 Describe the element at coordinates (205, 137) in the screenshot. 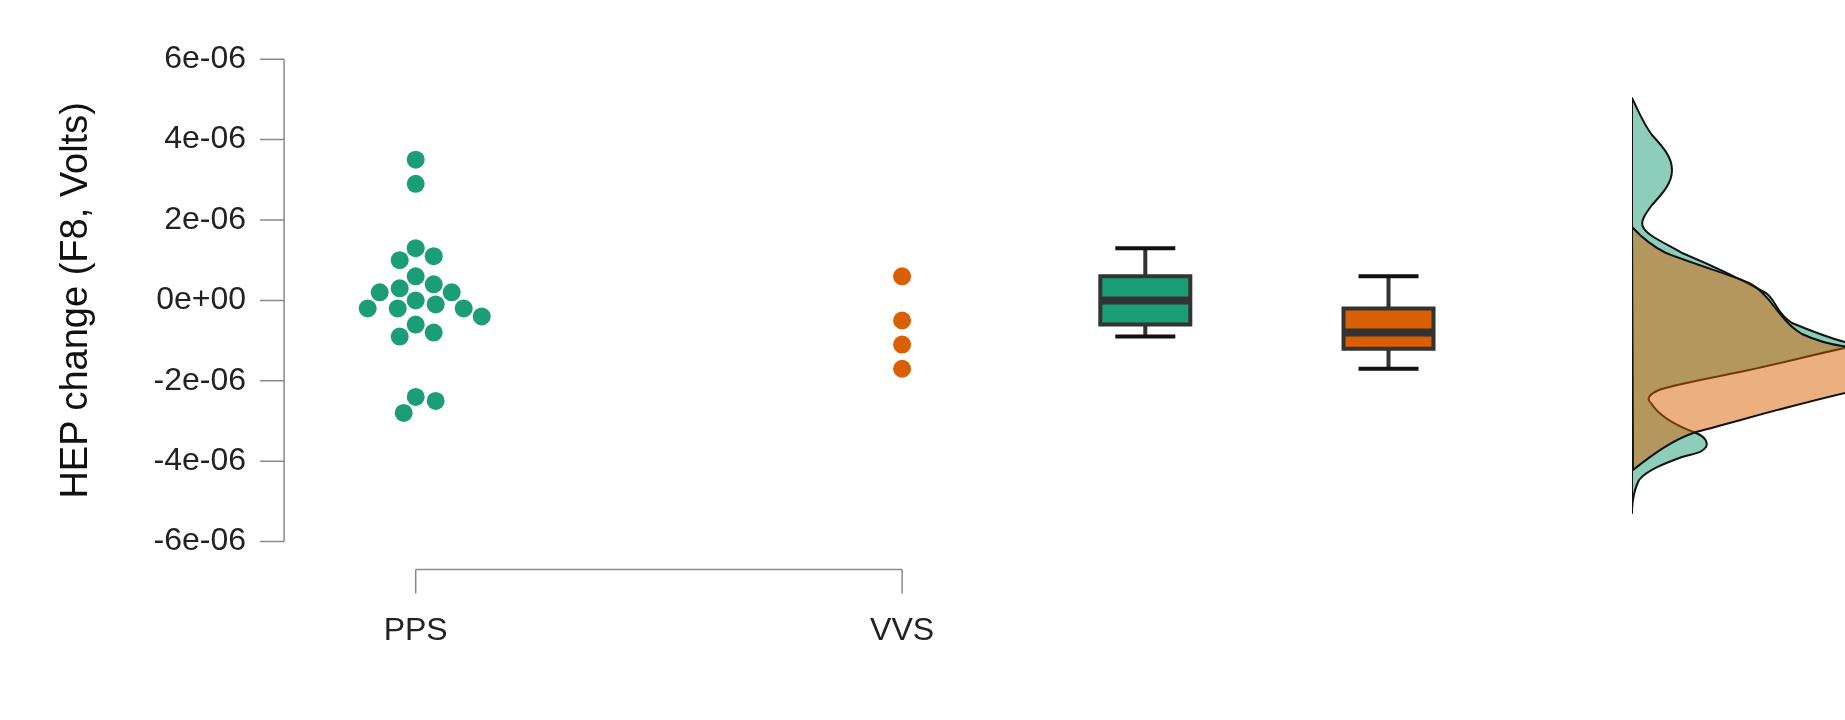

I see `y-tick-label: 4e-06` at that location.